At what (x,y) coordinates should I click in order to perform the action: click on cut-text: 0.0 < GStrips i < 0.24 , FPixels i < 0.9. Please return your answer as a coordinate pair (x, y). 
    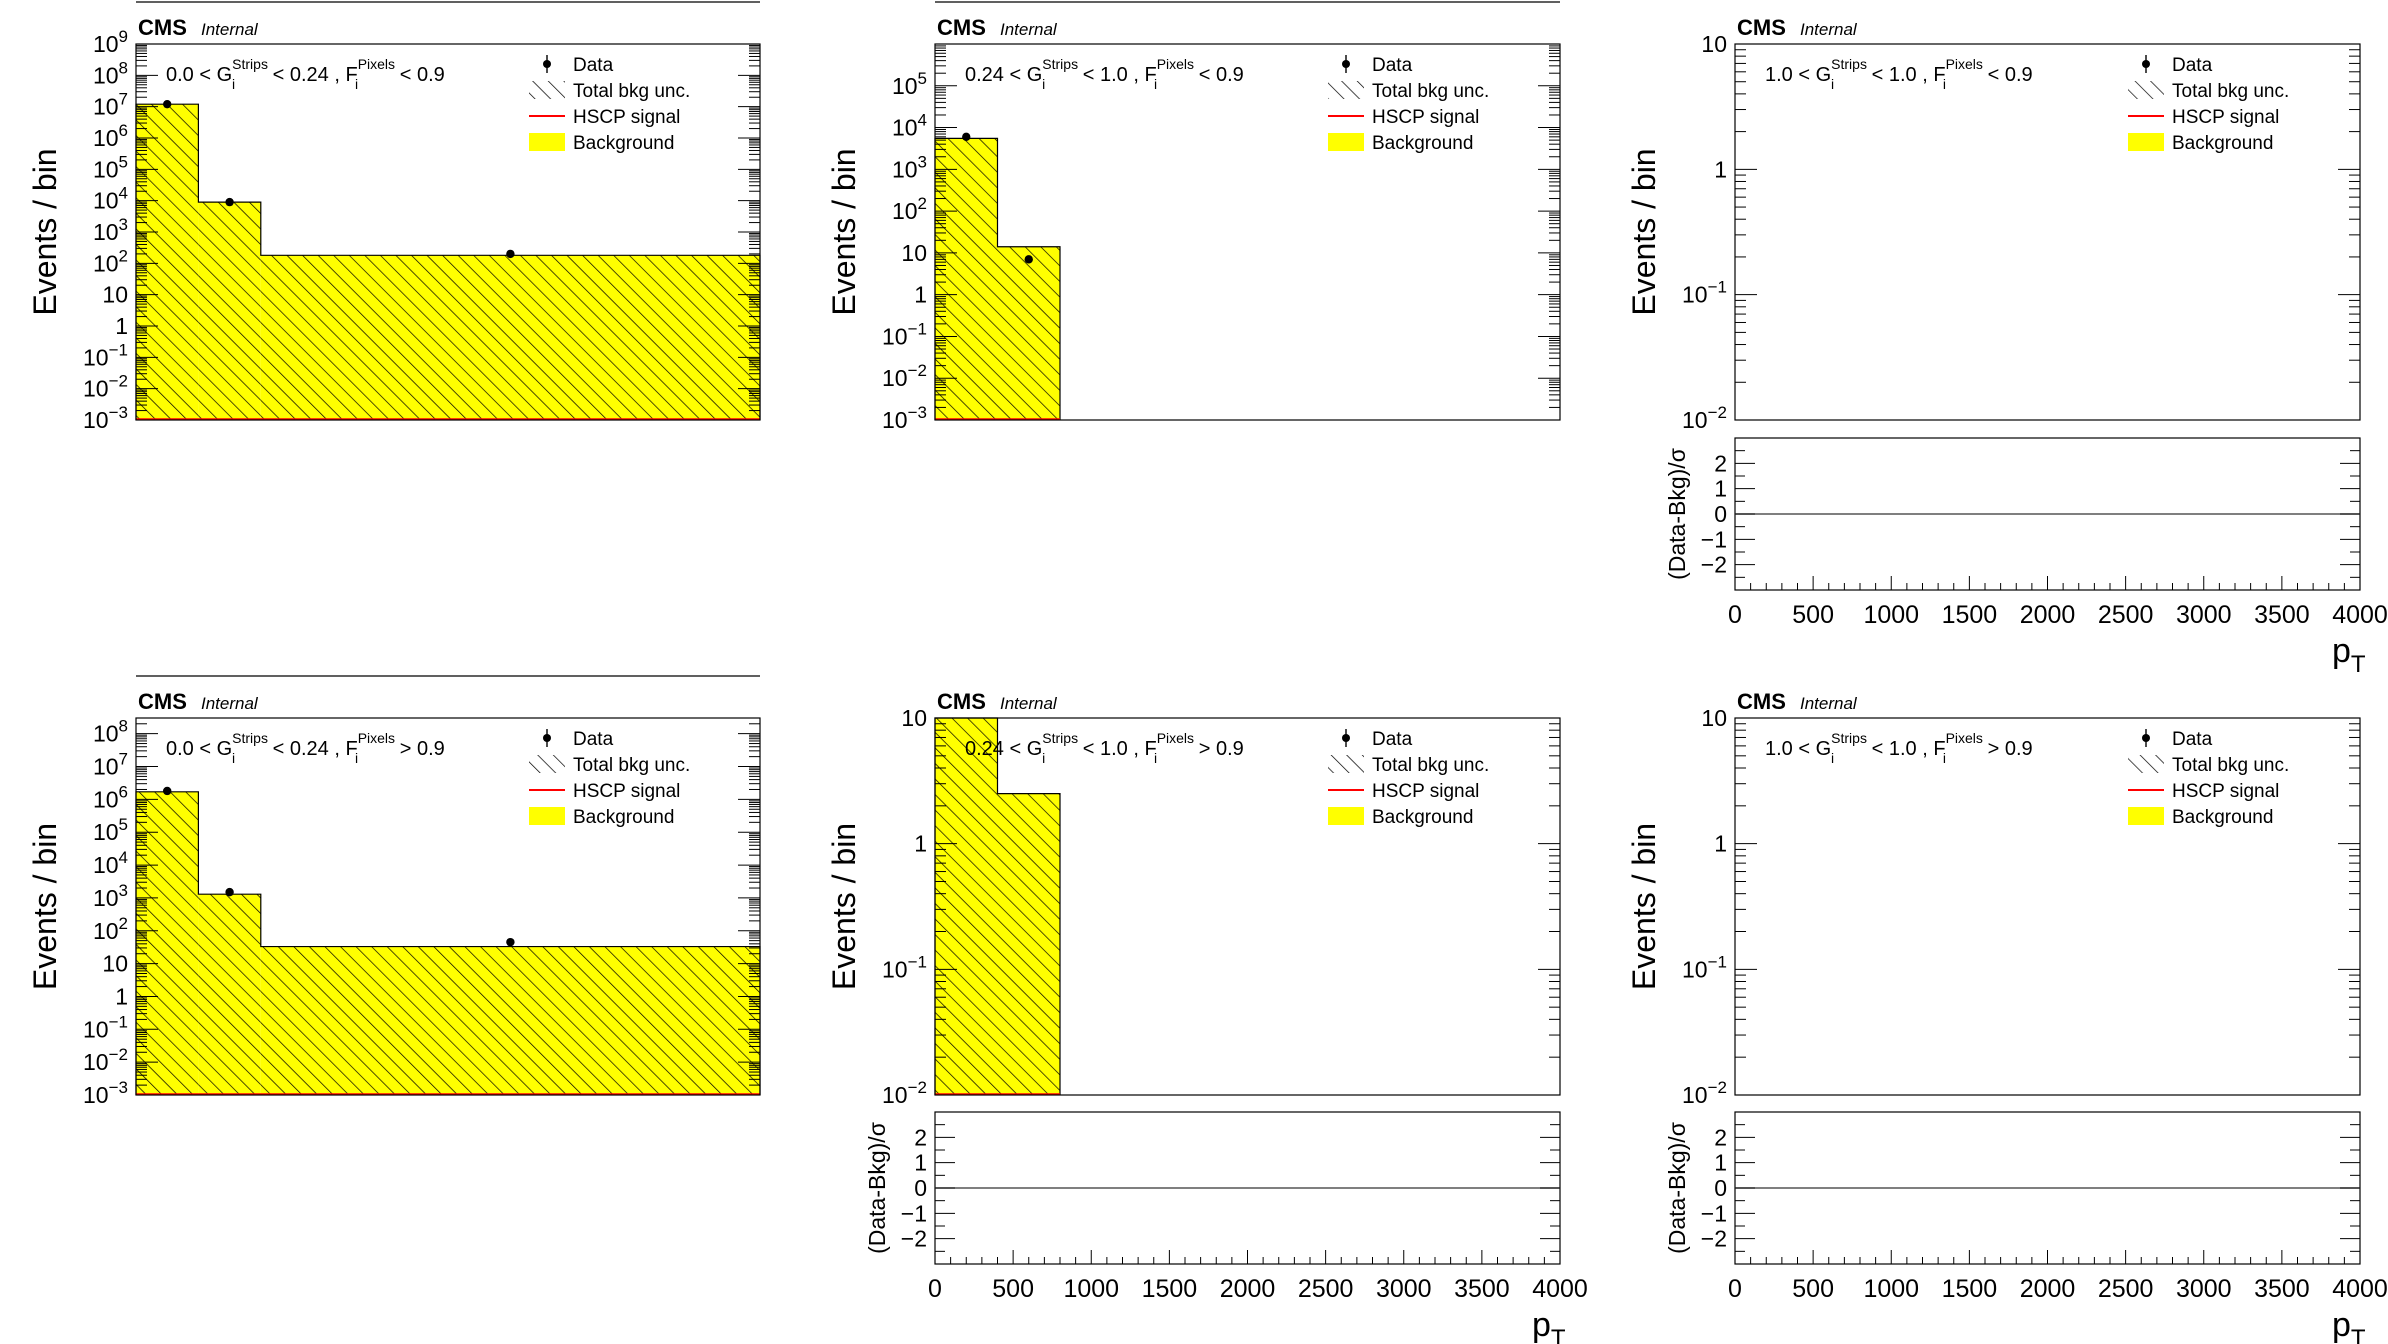
    Looking at the image, I should click on (305, 74).